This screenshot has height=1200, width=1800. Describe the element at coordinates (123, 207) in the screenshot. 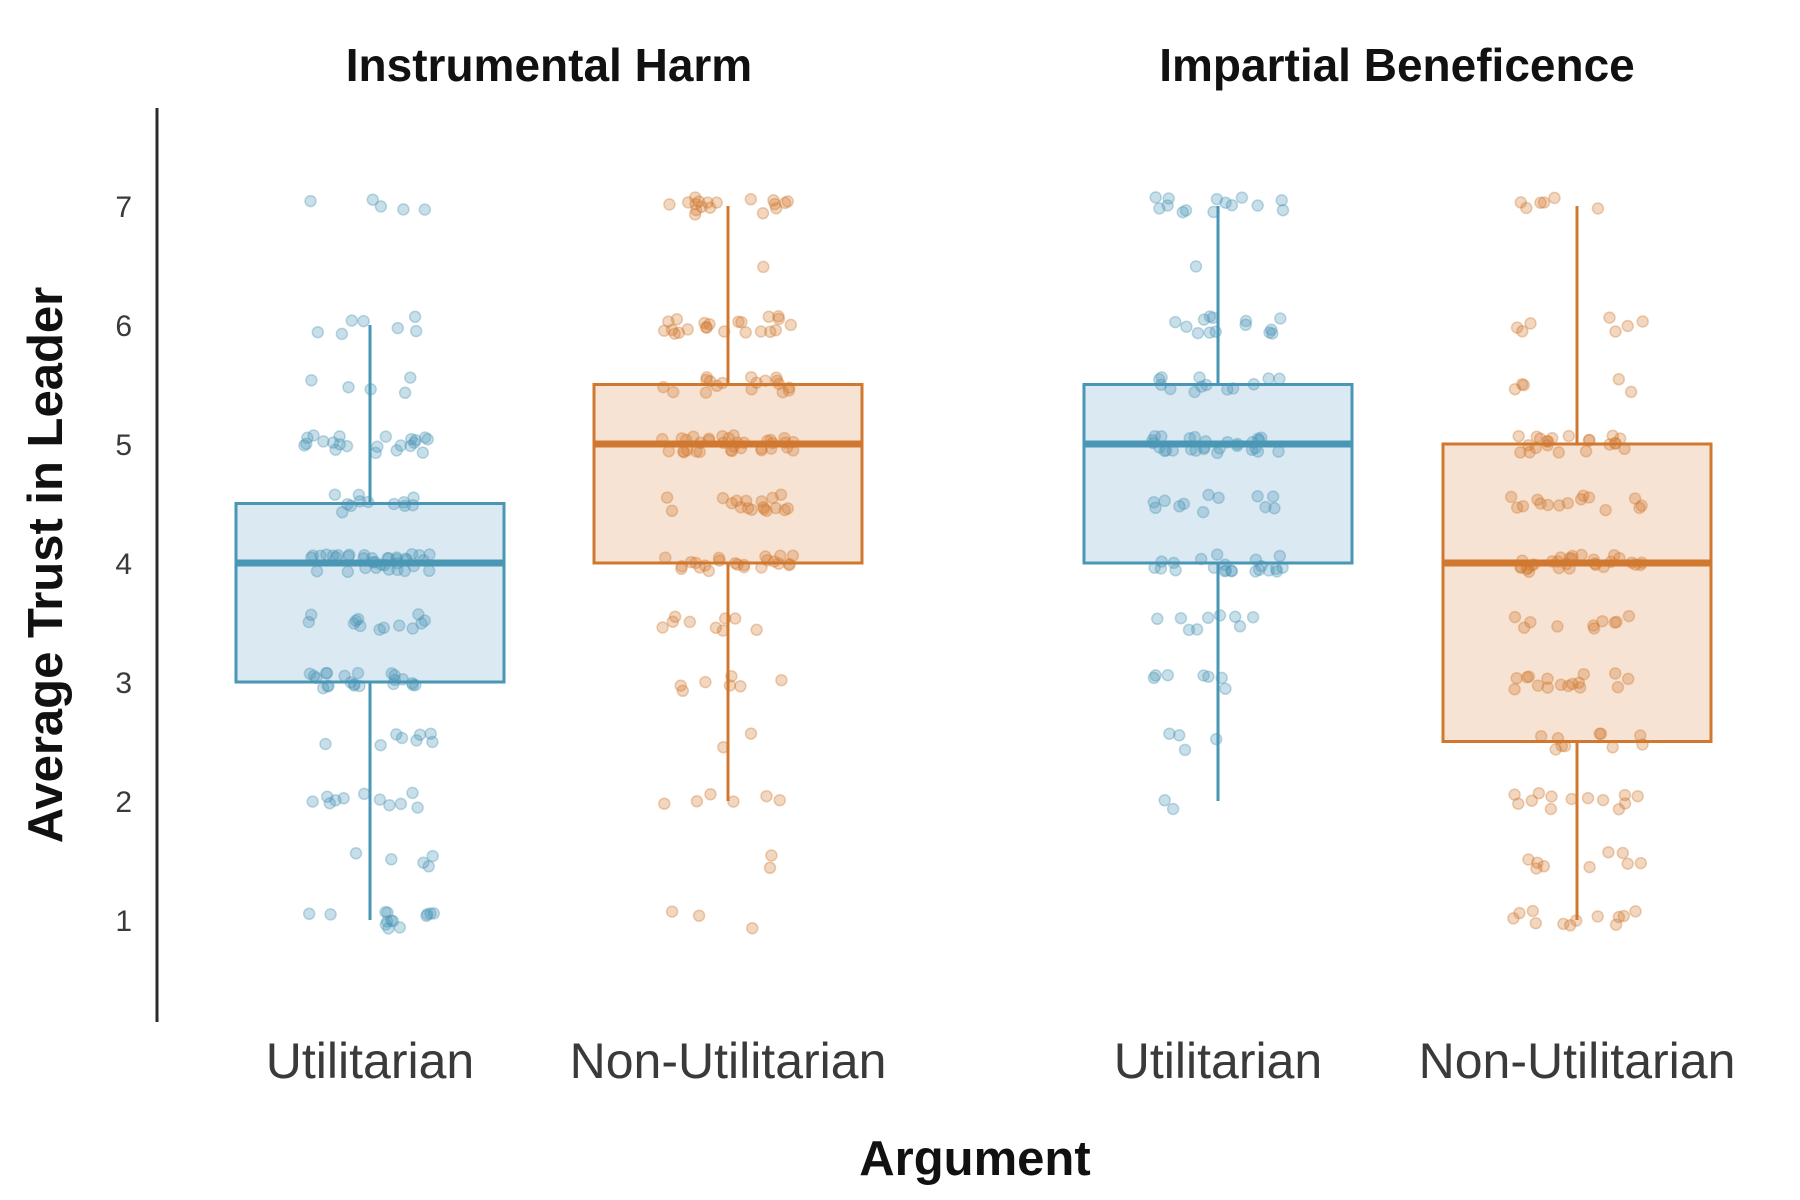

I see `y-tick-label-7: 7` at that location.